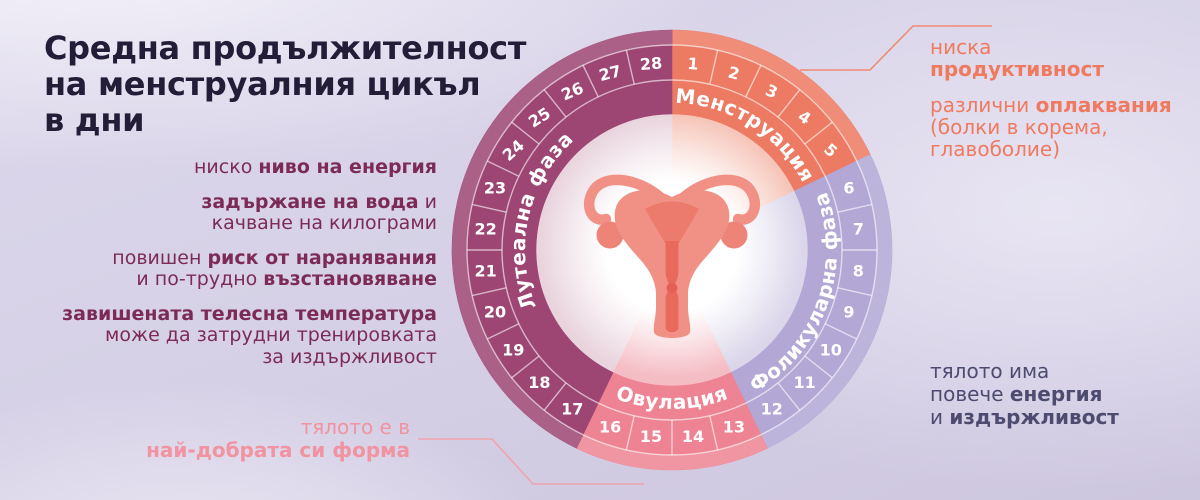 The image size is (1200, 500). What do you see at coordinates (858, 229) in the screenshot?
I see `day-number: 7` at bounding box center [858, 229].